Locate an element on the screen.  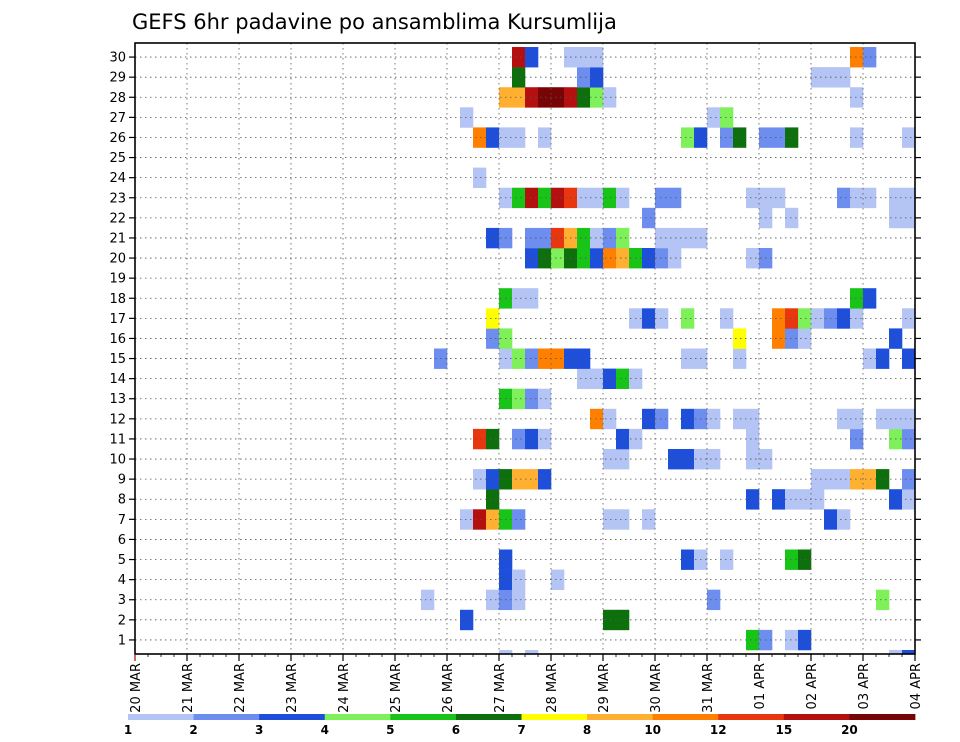
y-tick-label: 9 is located at coordinates (122, 480).